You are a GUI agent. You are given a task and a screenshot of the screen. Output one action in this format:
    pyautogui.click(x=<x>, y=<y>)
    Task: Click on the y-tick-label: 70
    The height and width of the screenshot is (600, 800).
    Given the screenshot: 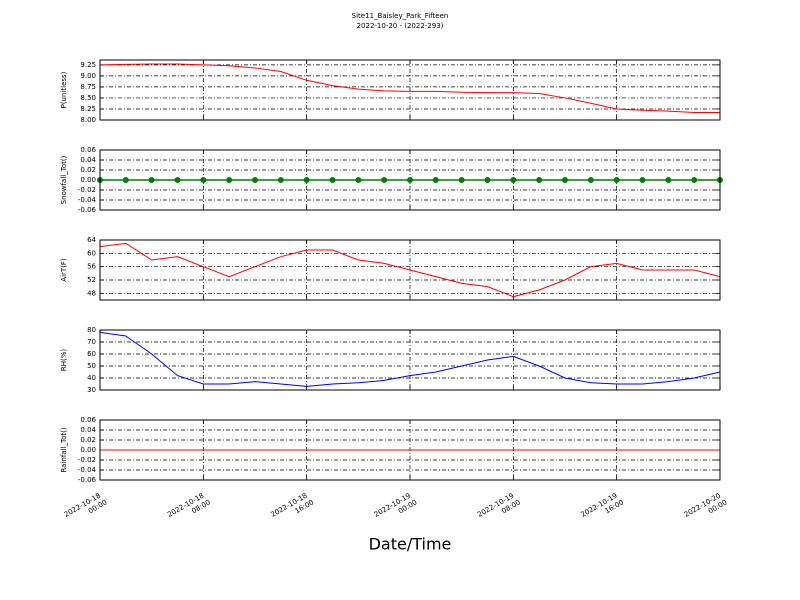 What is the action you would take?
    pyautogui.click(x=91, y=342)
    